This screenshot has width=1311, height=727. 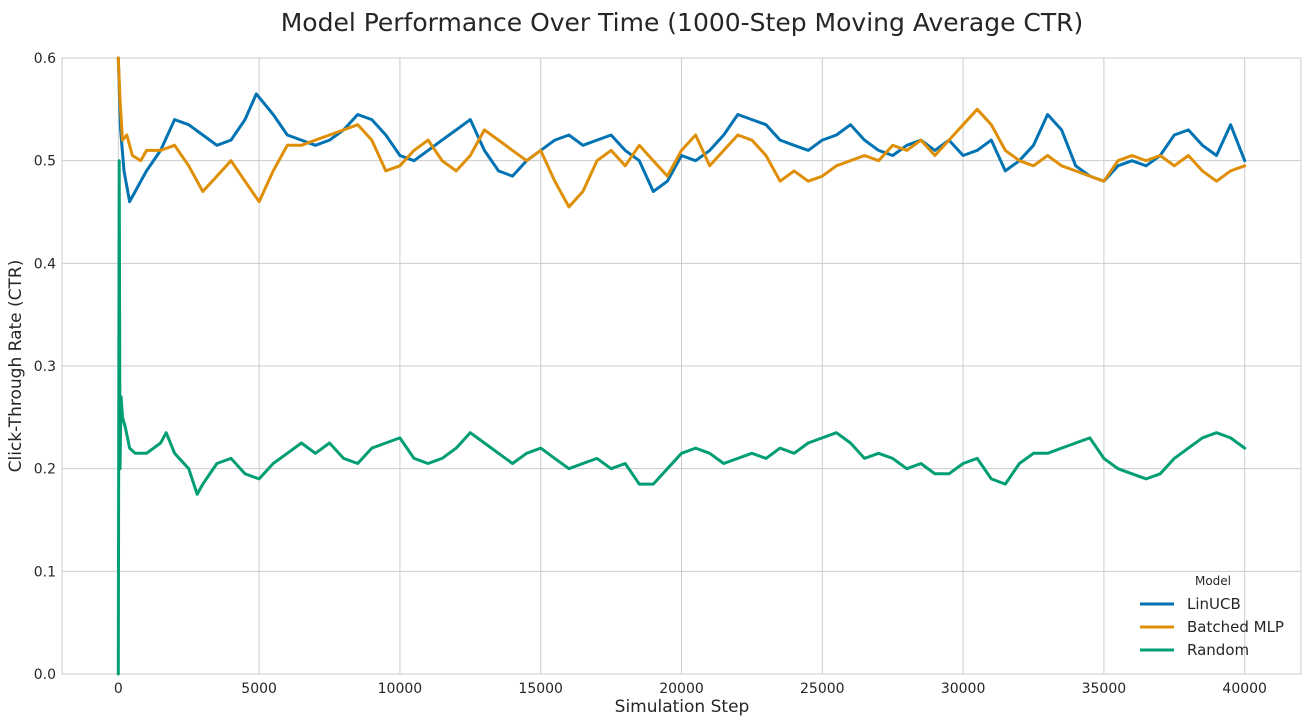 What do you see at coordinates (540, 689) in the screenshot?
I see `x-tick-label: 15000` at bounding box center [540, 689].